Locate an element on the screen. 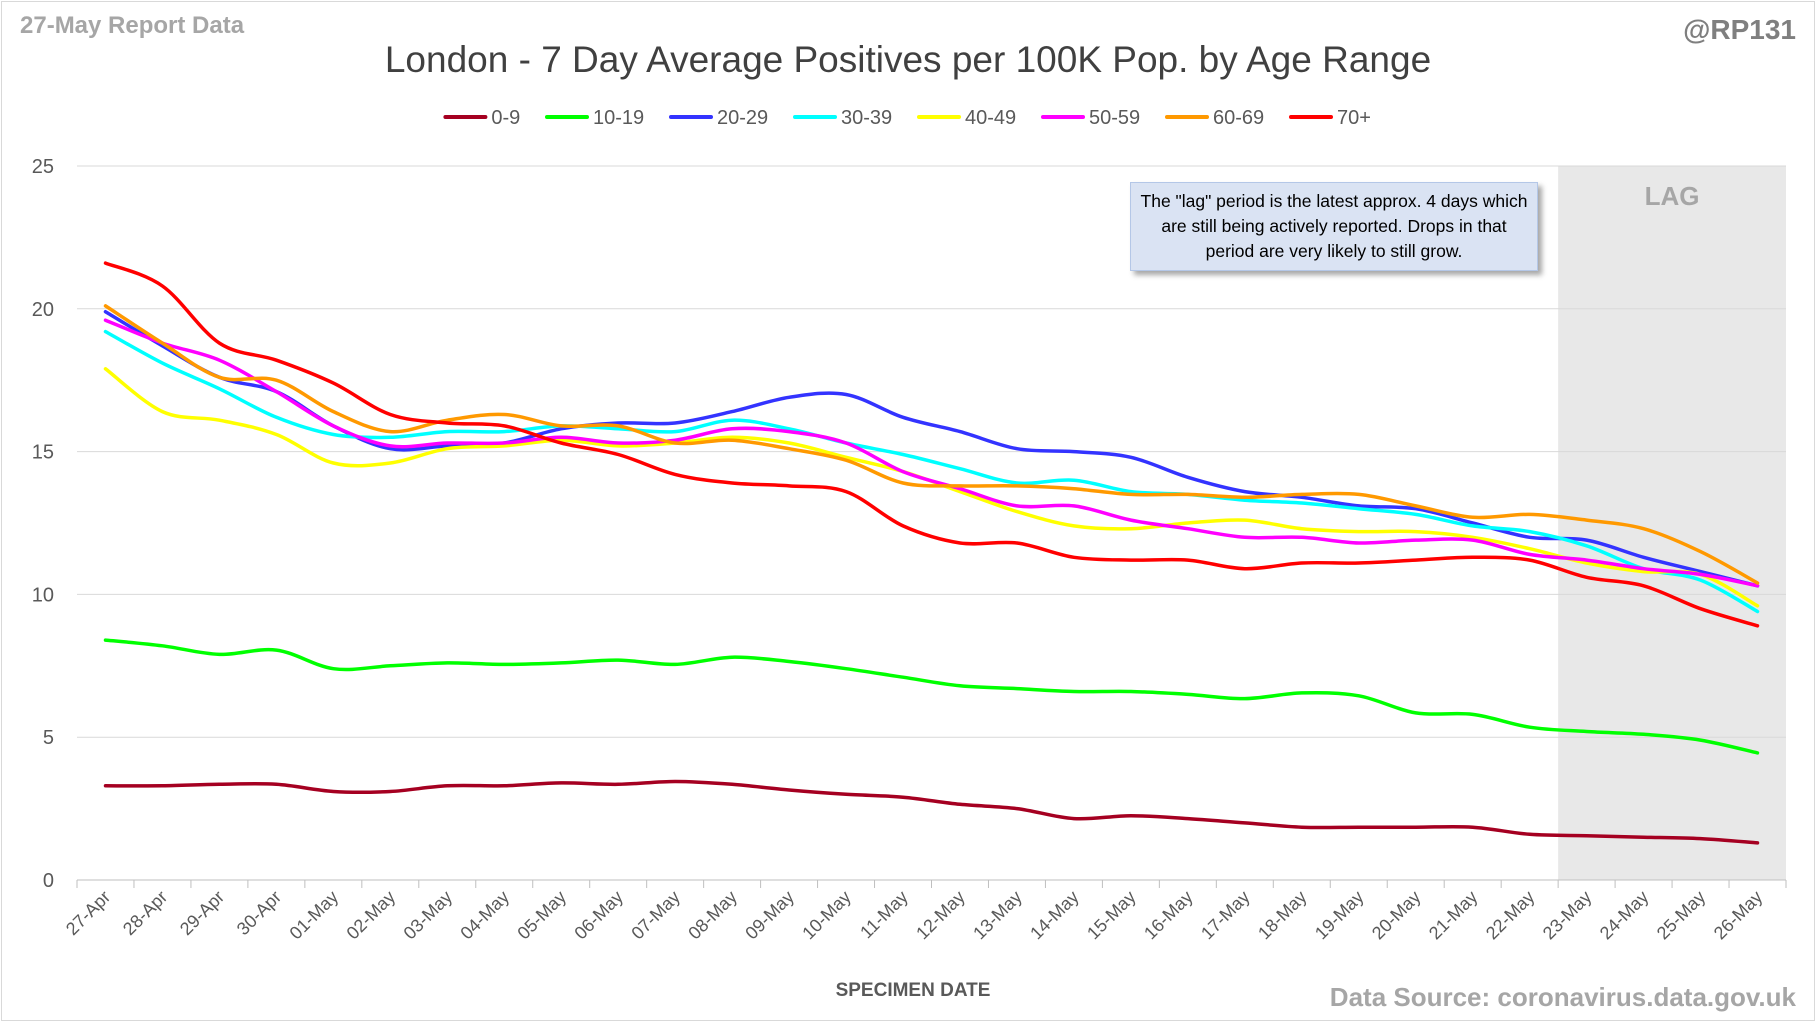 This screenshot has width=1816, height=1022. lag-shade is located at coordinates (1672, 523).